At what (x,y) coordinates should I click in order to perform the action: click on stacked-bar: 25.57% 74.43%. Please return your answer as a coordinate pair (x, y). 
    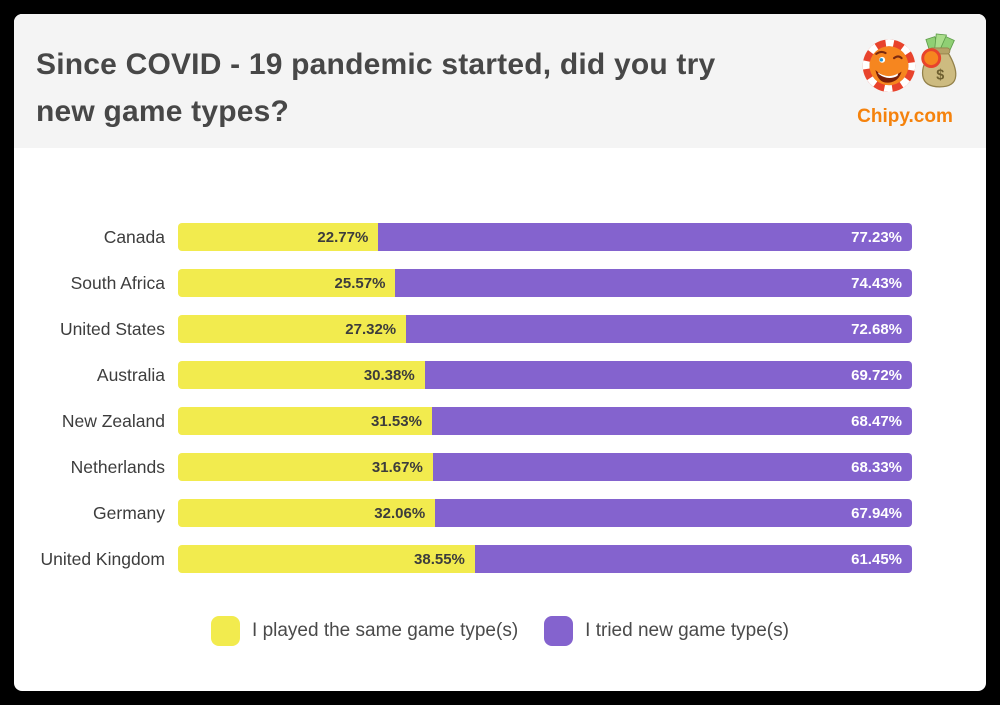
    Looking at the image, I should click on (545, 283).